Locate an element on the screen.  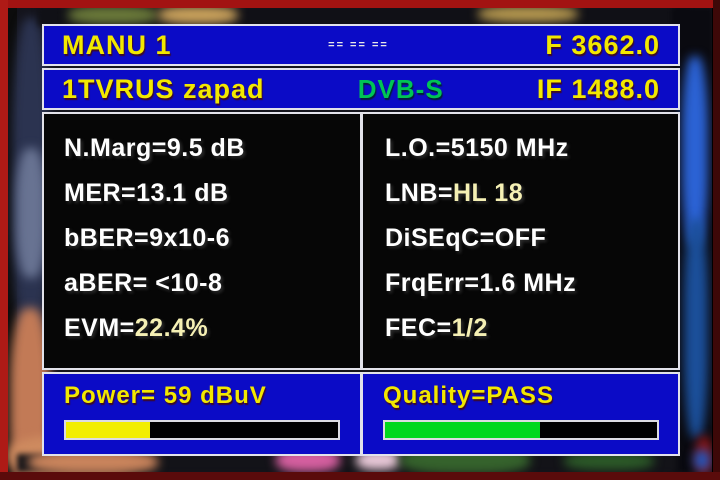
channel-bar: 1TVRUS zapad DVB-S IF 1488.0 is located at coordinates (361, 89).